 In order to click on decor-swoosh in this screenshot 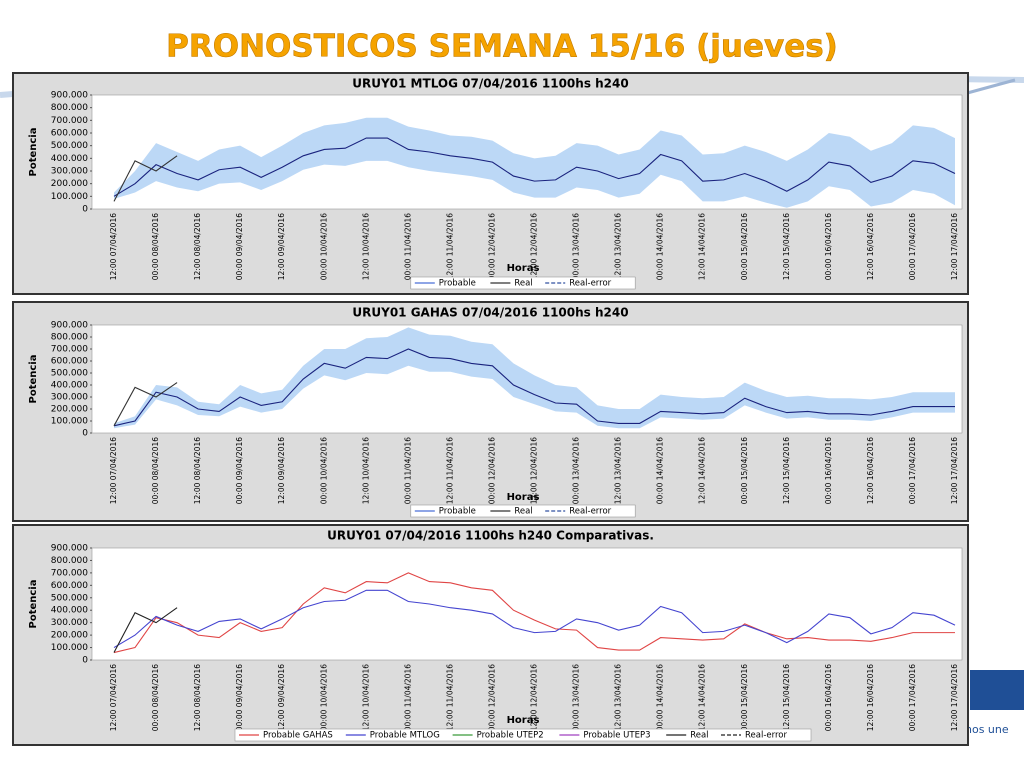, I will do `click(987, 87)`.